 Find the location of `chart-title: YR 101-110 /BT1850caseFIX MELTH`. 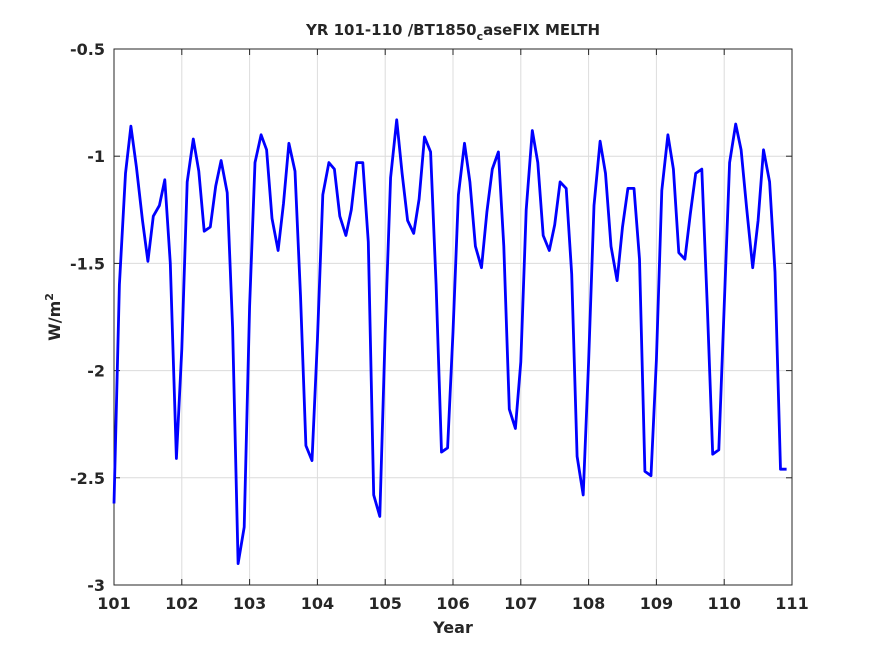

chart-title: YR 101-110 /BT1850caseFIX MELTH is located at coordinates (452, 32).